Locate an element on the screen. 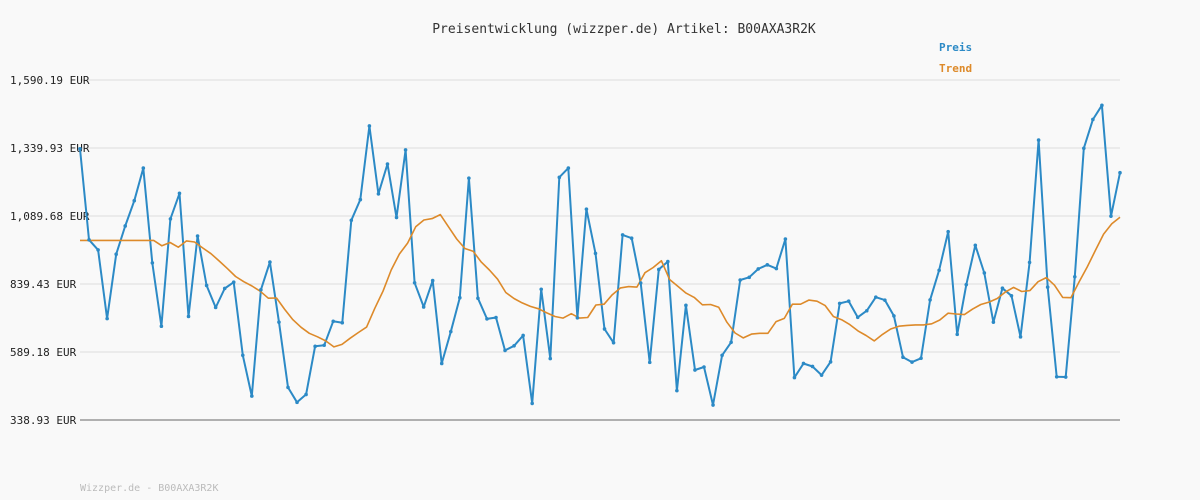 This screenshot has height=500, width=1200. y-tick-label: 338.93 EUR is located at coordinates (43, 420).